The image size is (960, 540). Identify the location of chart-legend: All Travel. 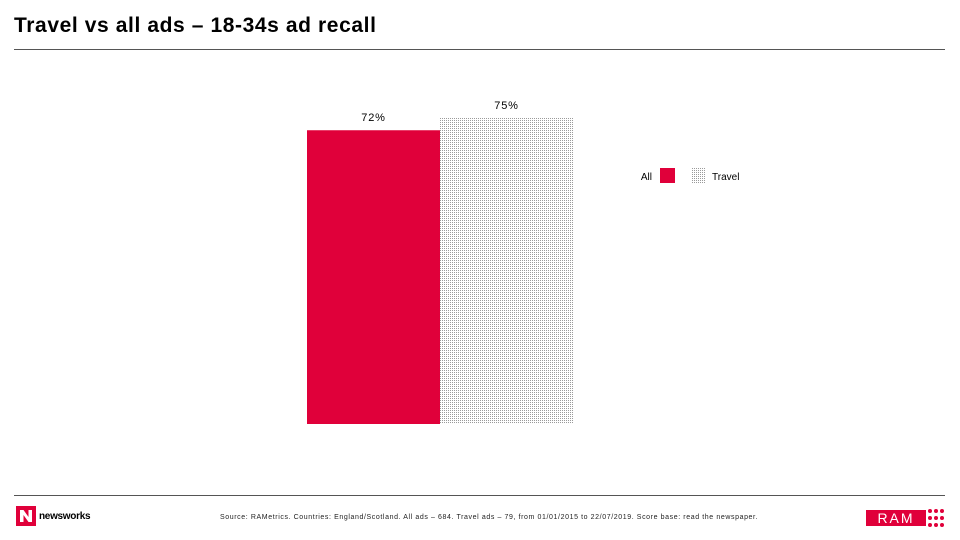
(690, 175).